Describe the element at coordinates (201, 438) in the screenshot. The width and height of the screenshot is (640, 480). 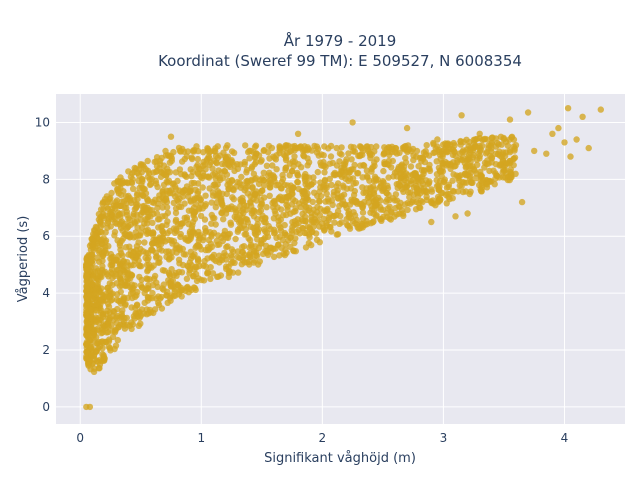
I see `x-tick-label: 1` at that location.